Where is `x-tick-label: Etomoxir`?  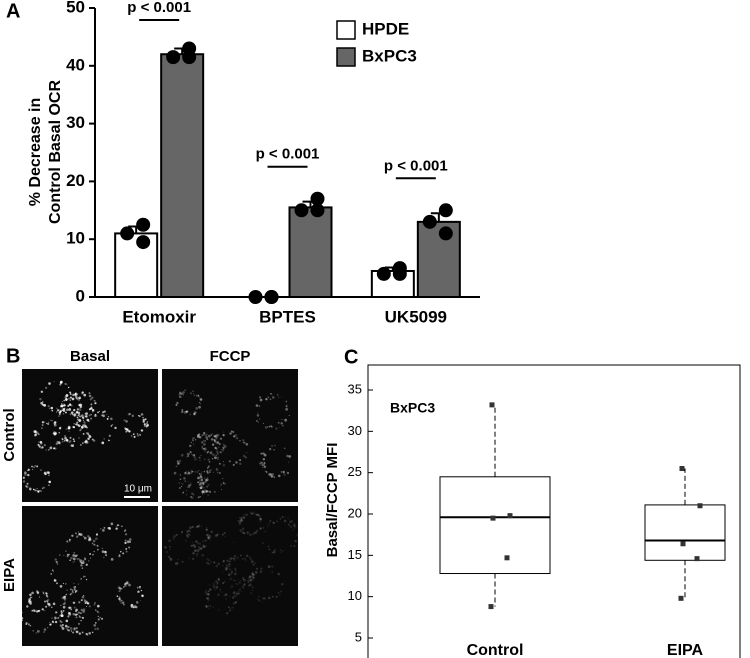
x-tick-label: Etomoxir is located at coordinates (159, 316).